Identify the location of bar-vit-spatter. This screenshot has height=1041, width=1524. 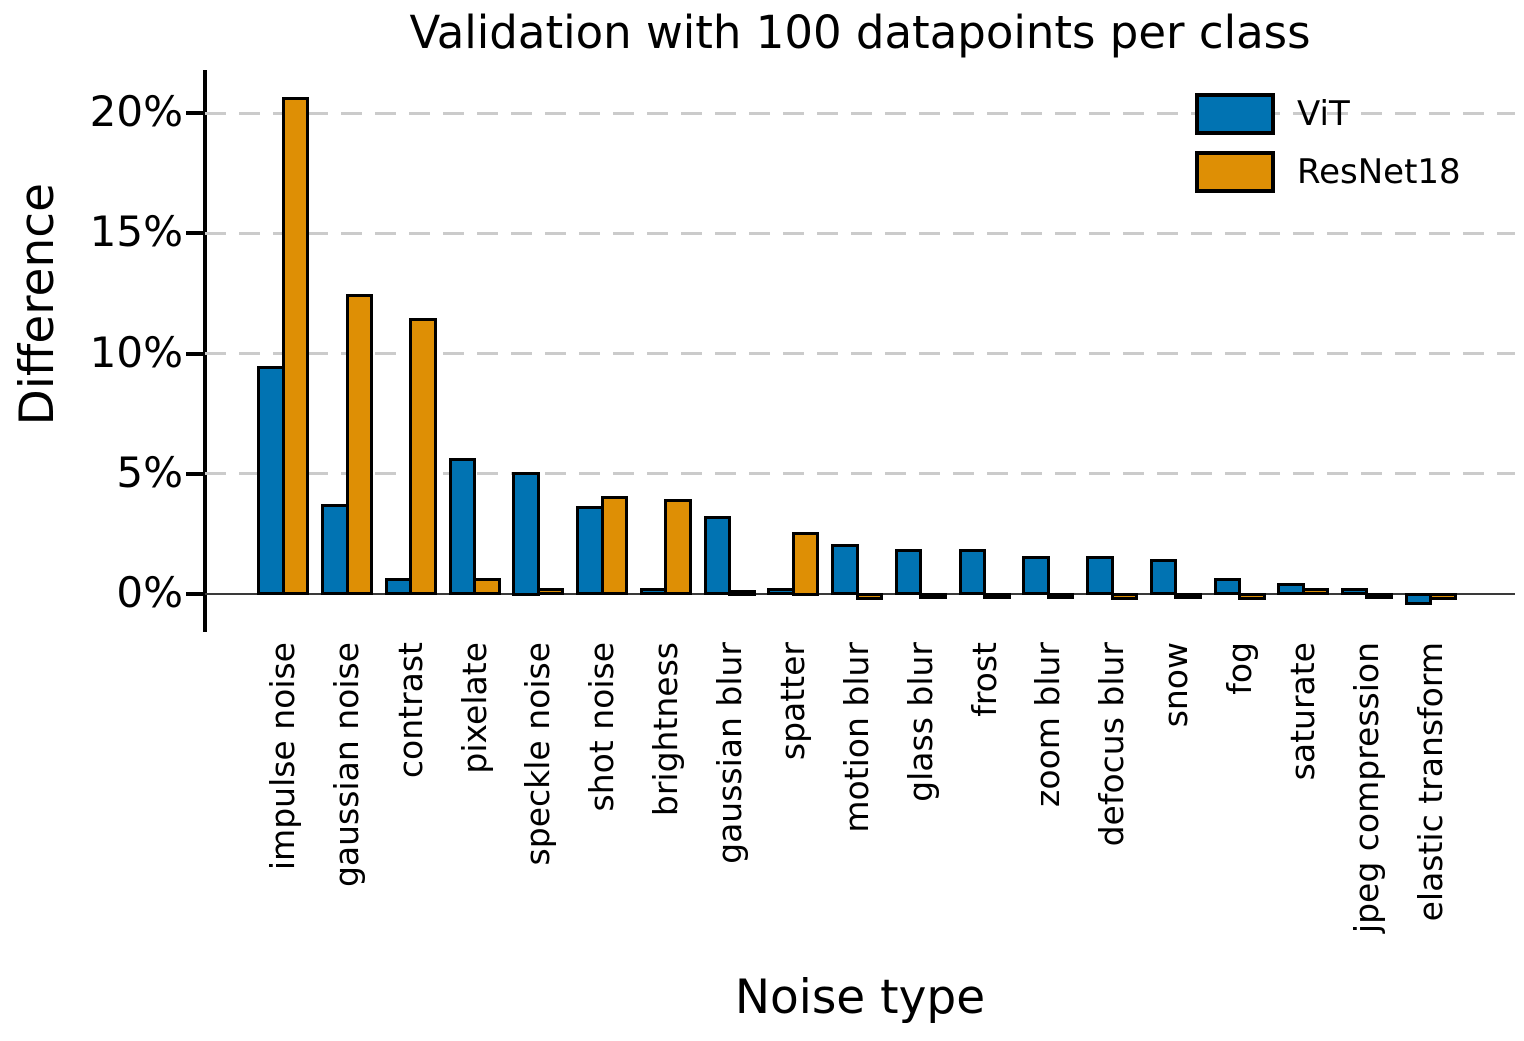
(781, 591).